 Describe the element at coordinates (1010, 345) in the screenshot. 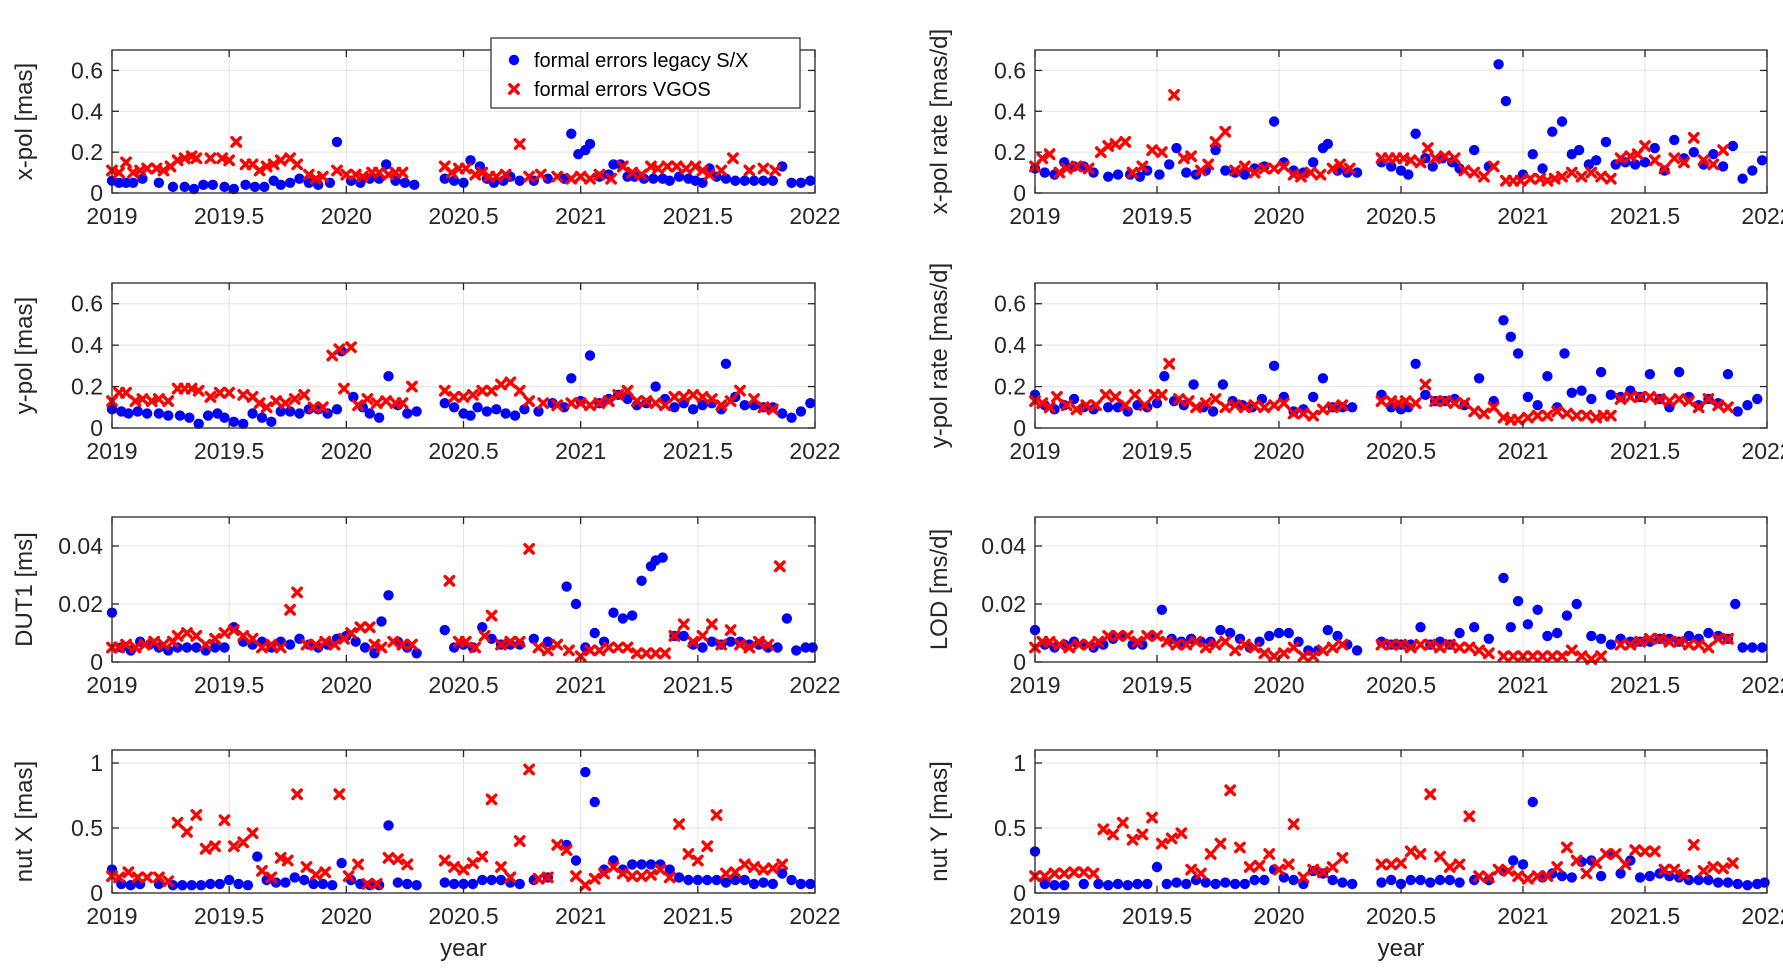

I see `y-tick-label: 0.4` at that location.